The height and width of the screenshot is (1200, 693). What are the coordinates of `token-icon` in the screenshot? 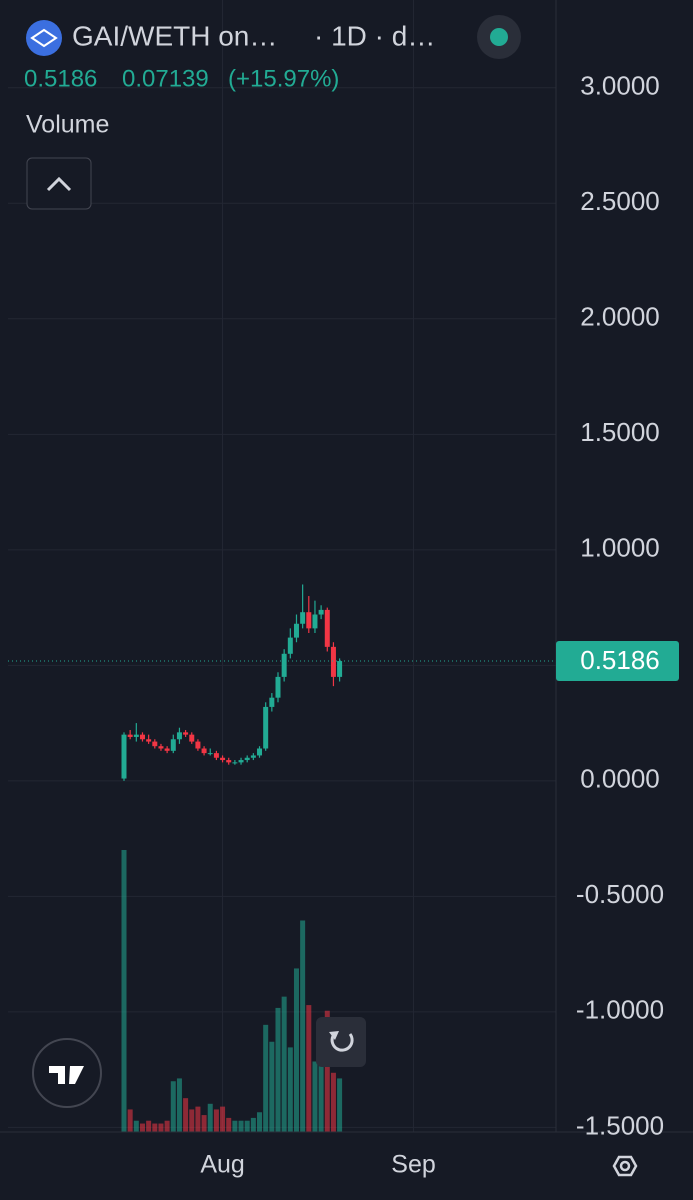 It's located at (44, 38).